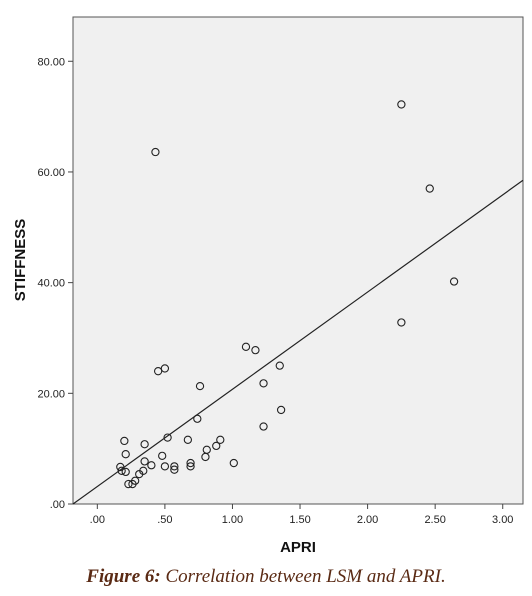 Image resolution: width=532 pixels, height=596 pixels. I want to click on x-tick-label: 1.50, so click(299, 520).